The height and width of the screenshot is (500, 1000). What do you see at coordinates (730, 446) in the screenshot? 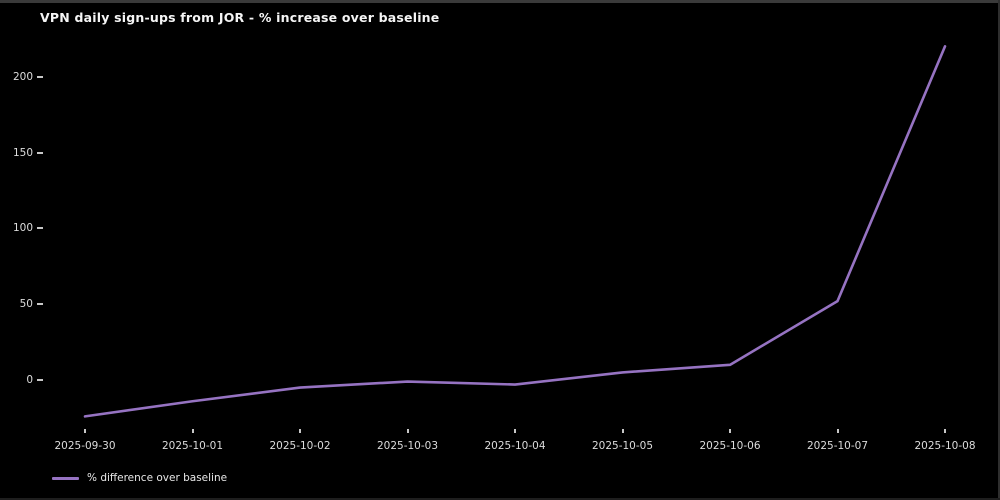
I see `x-tick-label: 2025-10-06` at bounding box center [730, 446].